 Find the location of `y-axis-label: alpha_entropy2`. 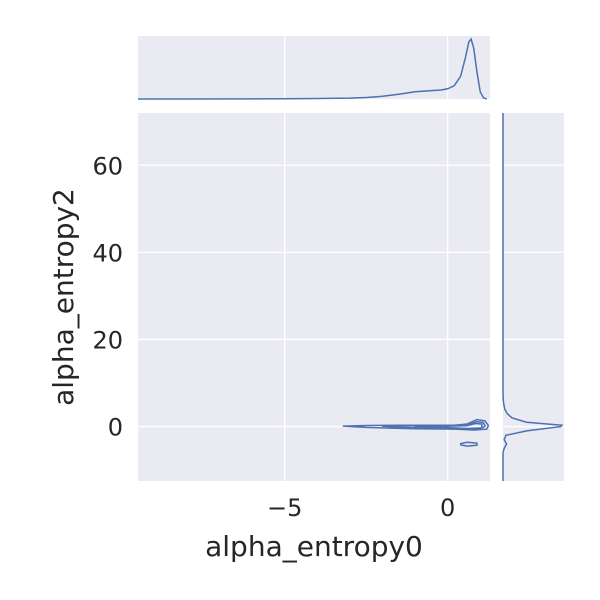

y-axis-label: alpha_entropy2 is located at coordinates (63, 297).